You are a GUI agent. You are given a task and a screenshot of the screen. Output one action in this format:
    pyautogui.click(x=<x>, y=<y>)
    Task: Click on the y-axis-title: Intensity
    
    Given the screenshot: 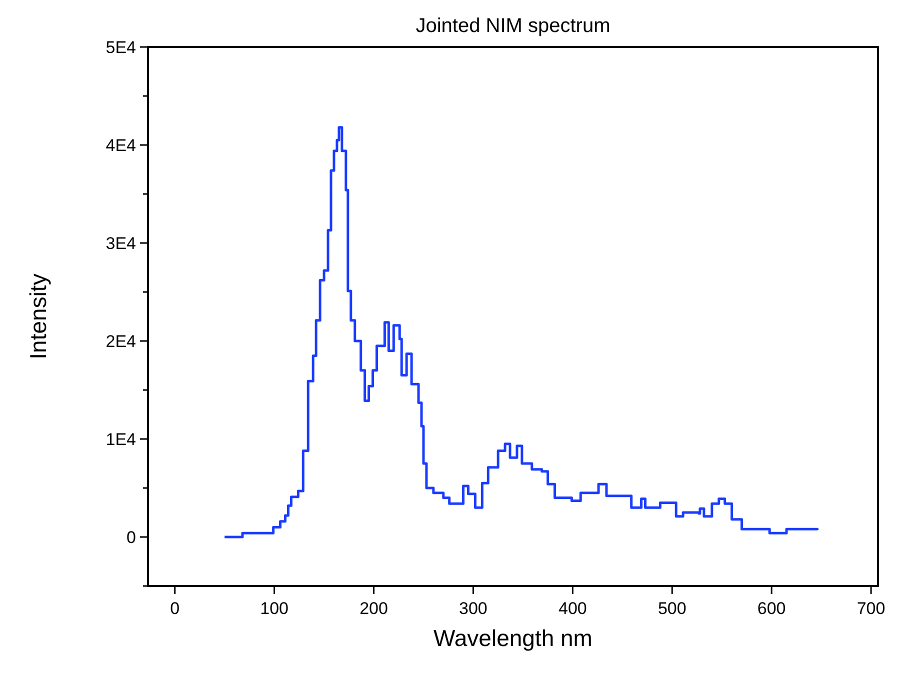 What is the action you would take?
    pyautogui.click(x=38, y=316)
    